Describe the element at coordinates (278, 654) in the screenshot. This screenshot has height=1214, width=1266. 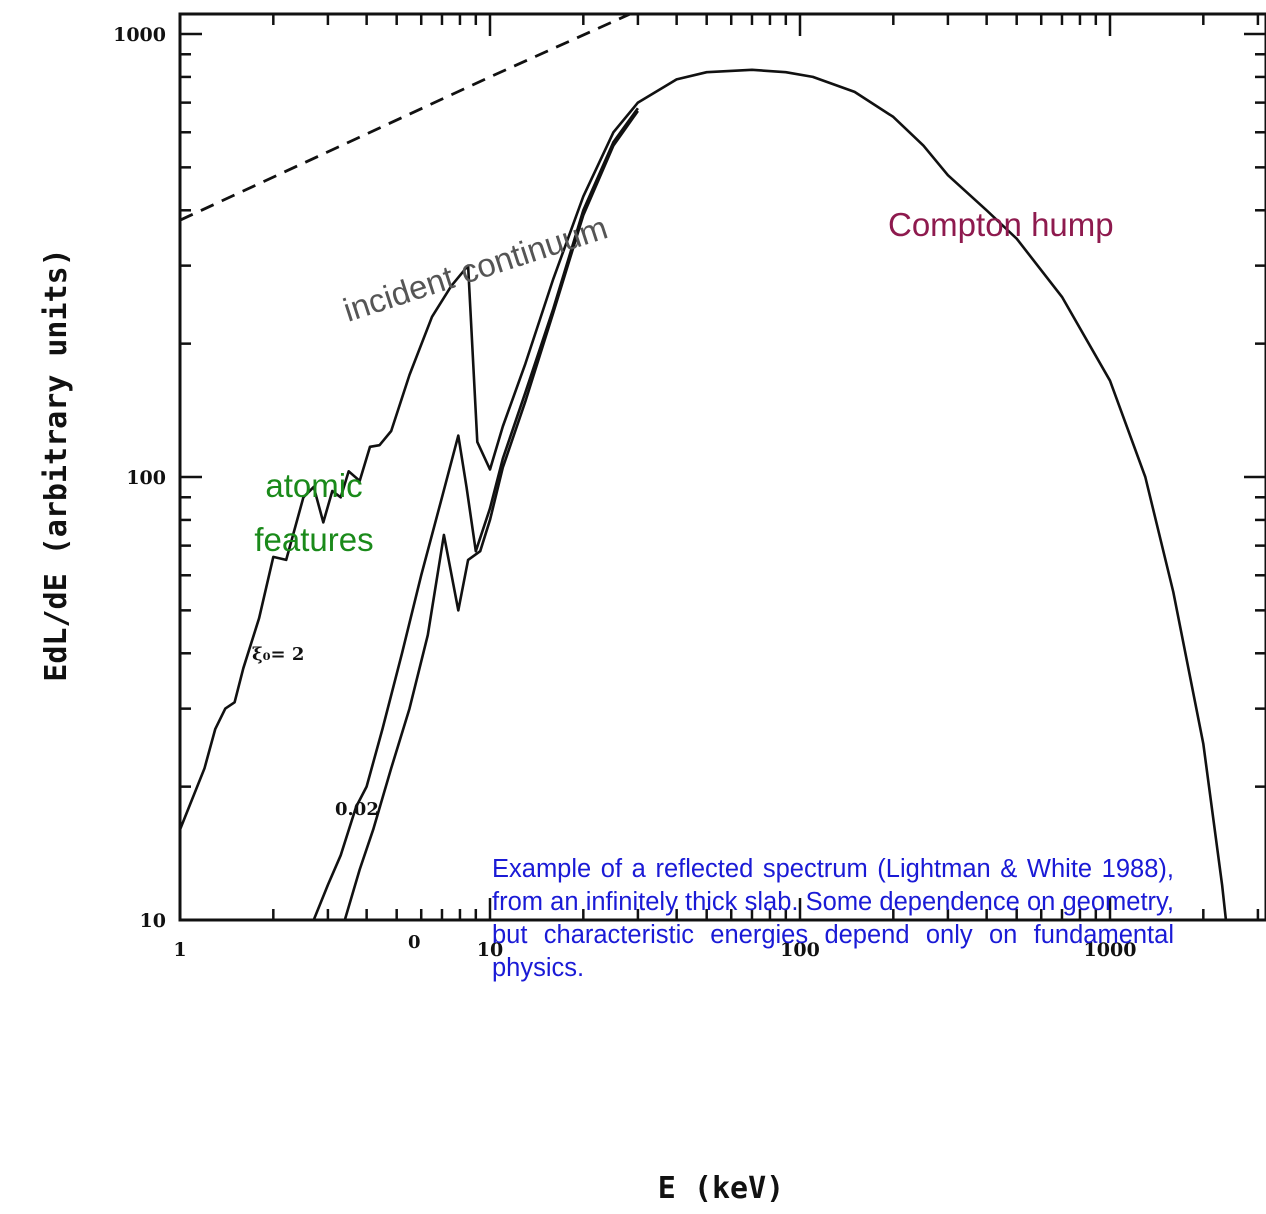
I see `curve-label-xi2: ξ₀= 2` at that location.